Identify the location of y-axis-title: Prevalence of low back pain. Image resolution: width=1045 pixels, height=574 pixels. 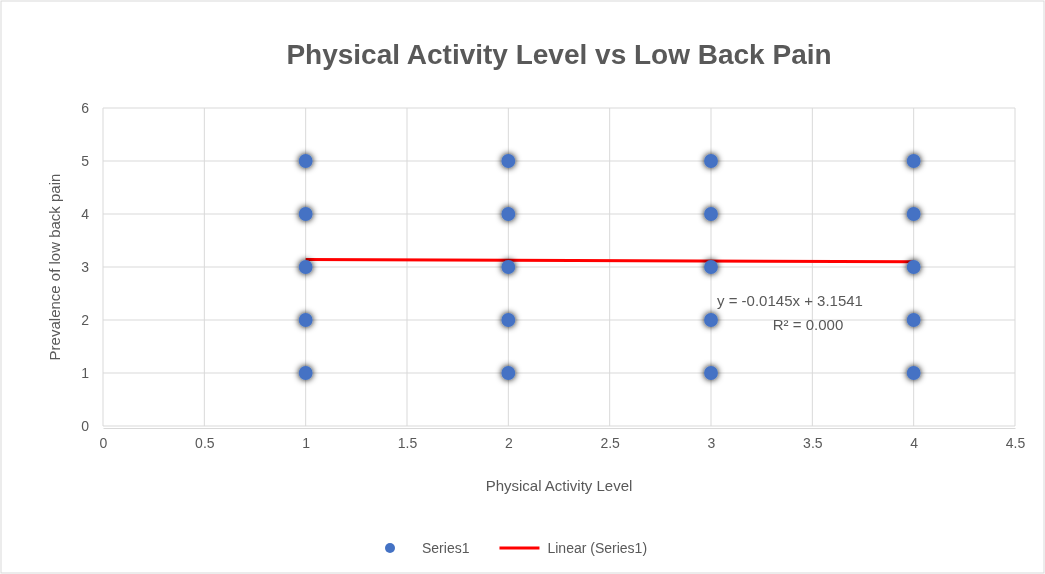
(54, 267).